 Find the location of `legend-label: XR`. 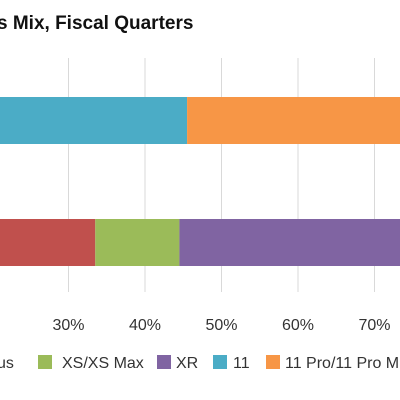

legend-label: XR is located at coordinates (187, 363).